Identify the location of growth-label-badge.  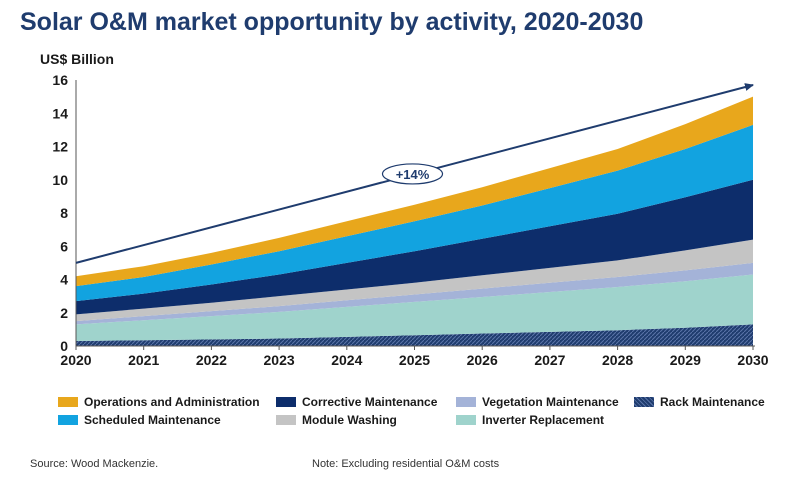
(412, 174).